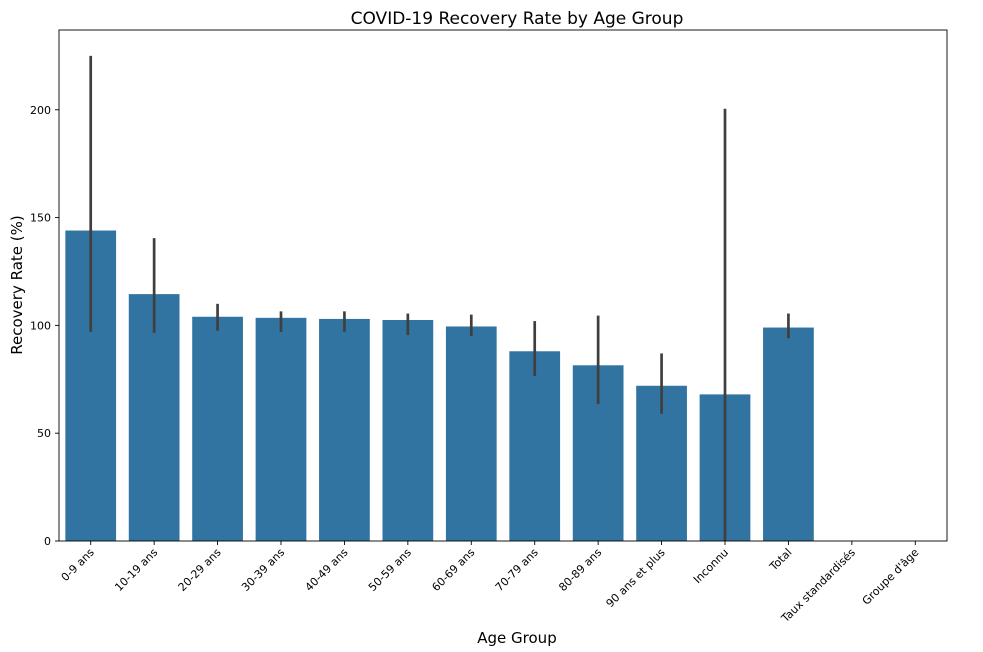 The width and height of the screenshot is (983, 652). Describe the element at coordinates (263, 570) in the screenshot. I see `x-tick-label: 30-39 ans` at that location.